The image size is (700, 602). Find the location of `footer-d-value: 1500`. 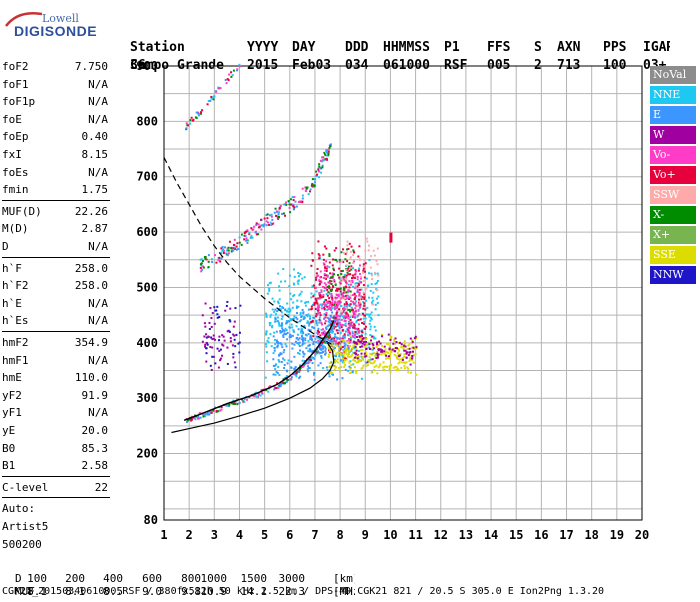

footer-d-value: 1500 is located at coordinates (254, 578).